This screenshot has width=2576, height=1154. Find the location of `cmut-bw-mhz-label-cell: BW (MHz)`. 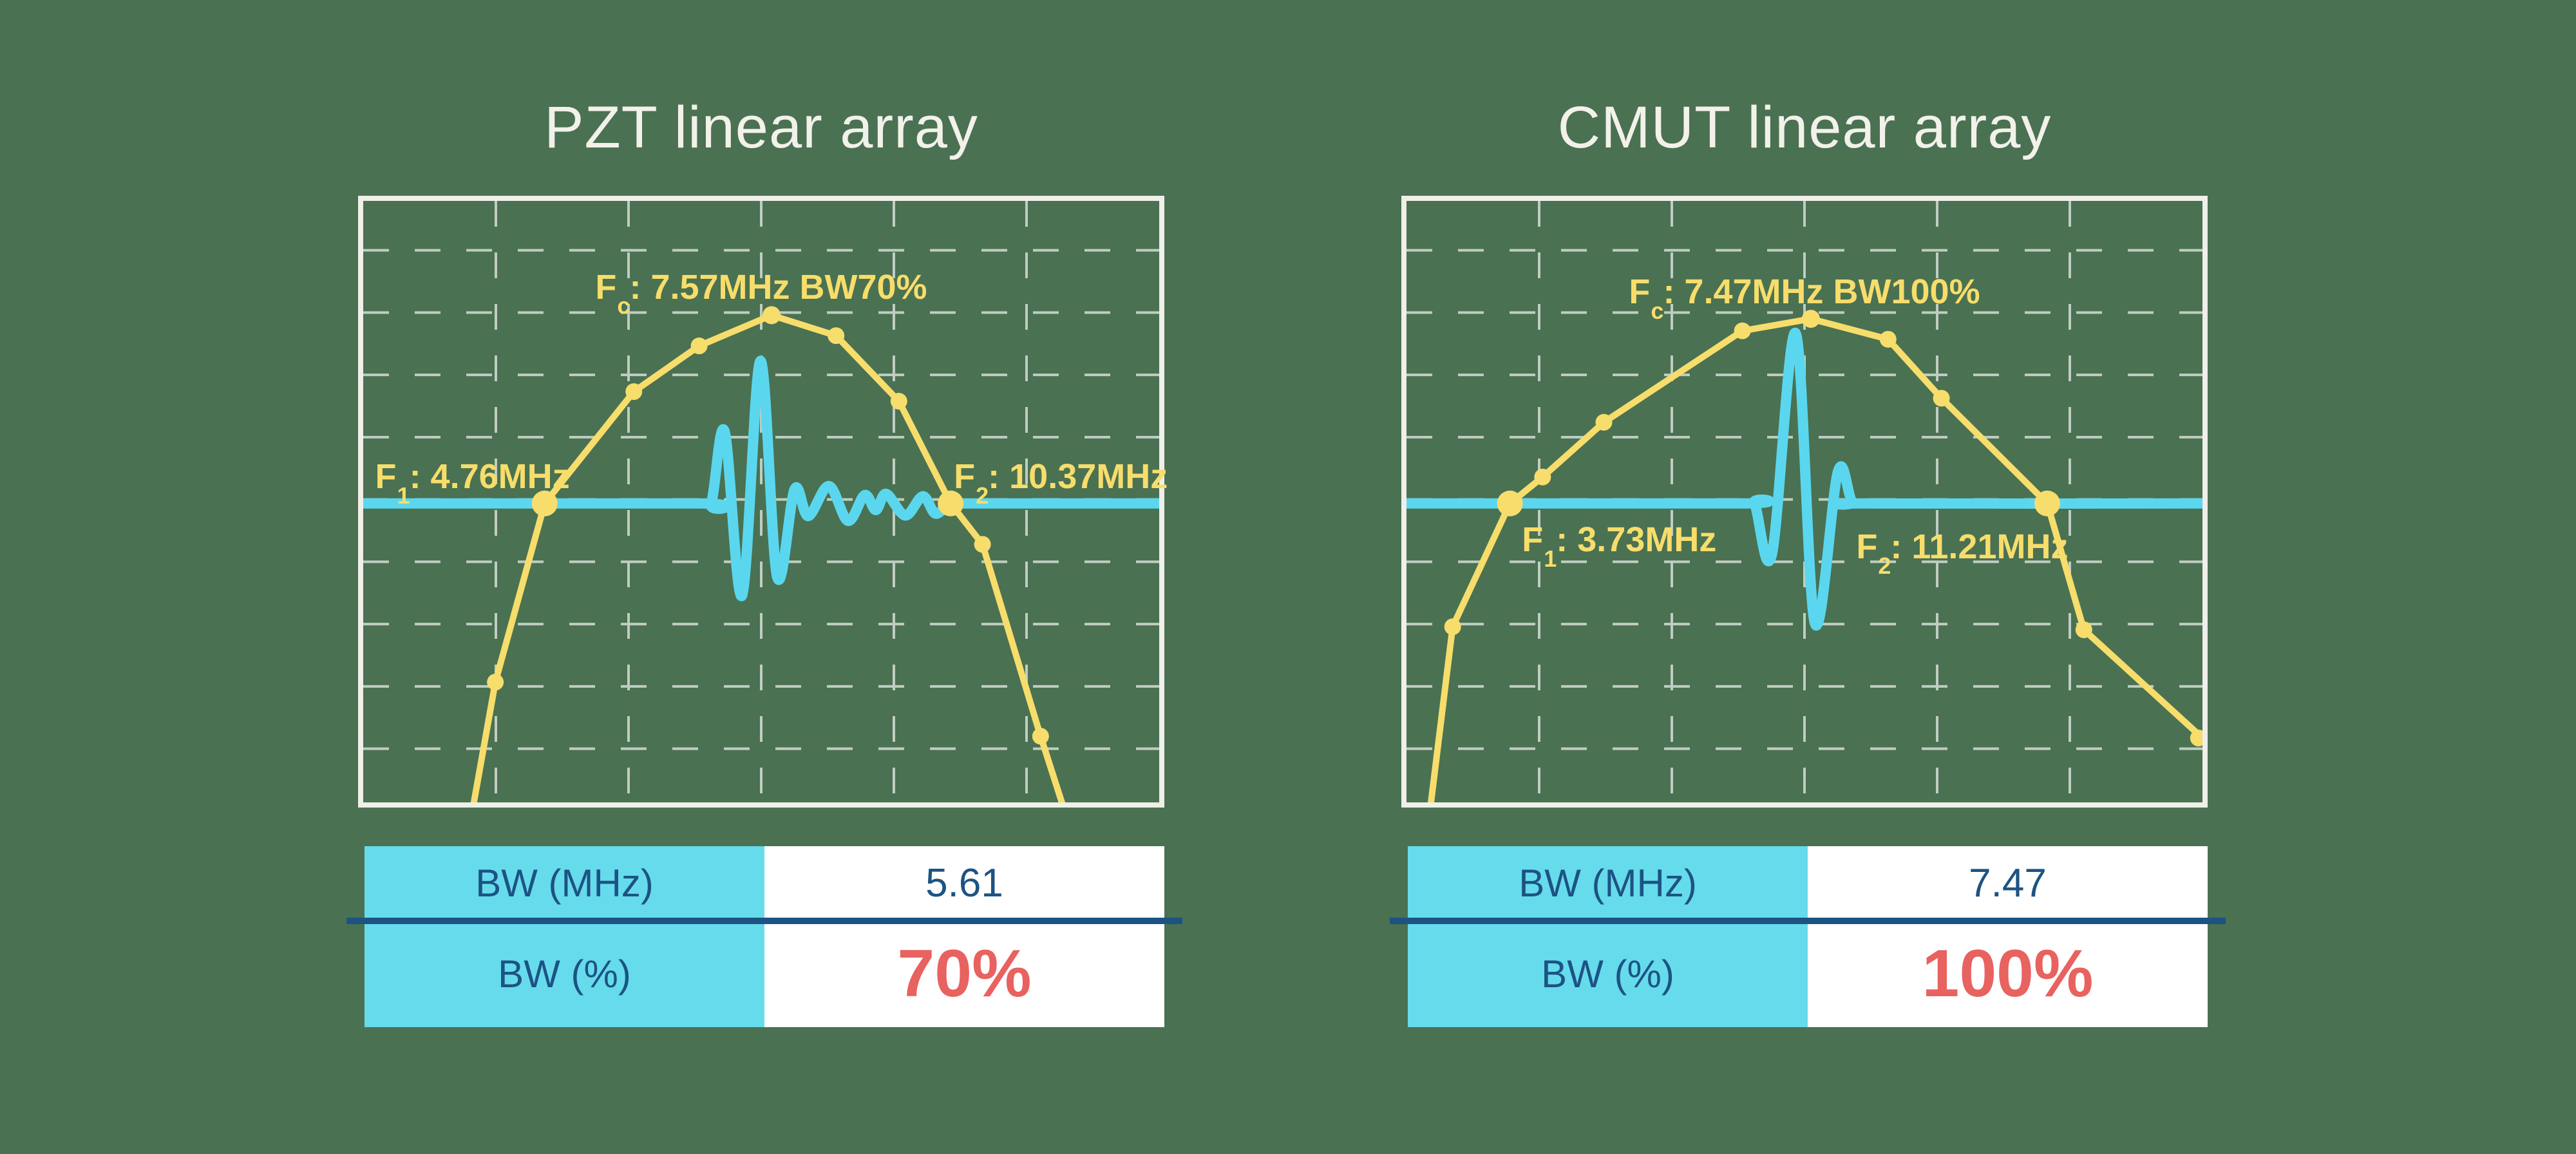

cmut-bw-mhz-label-cell: BW (MHz) is located at coordinates (1608, 883).